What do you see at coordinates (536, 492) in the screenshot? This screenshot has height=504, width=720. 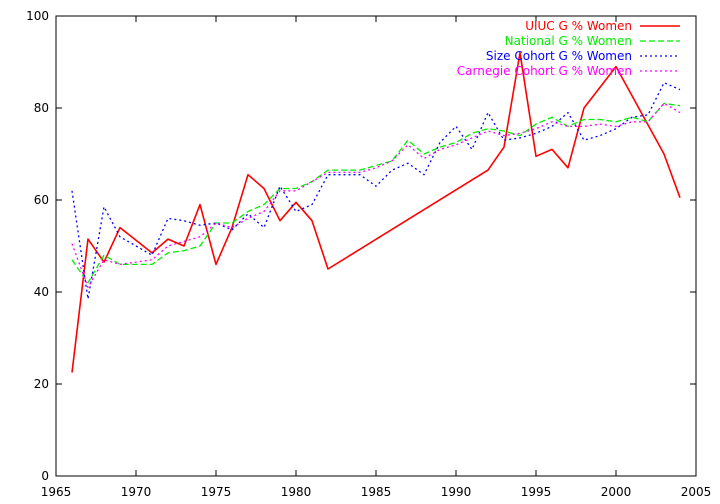 I see `x-tick-label: 1995` at bounding box center [536, 492].